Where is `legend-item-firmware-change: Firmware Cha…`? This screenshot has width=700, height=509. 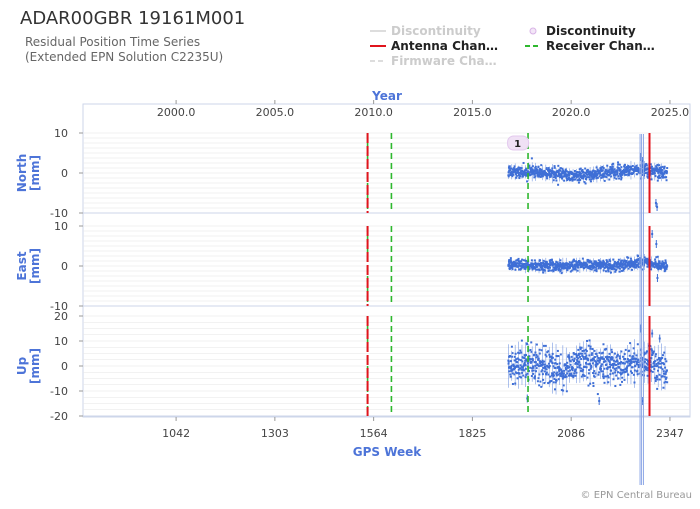 legend-item-firmware-change: Firmware Cha… is located at coordinates (433, 61).